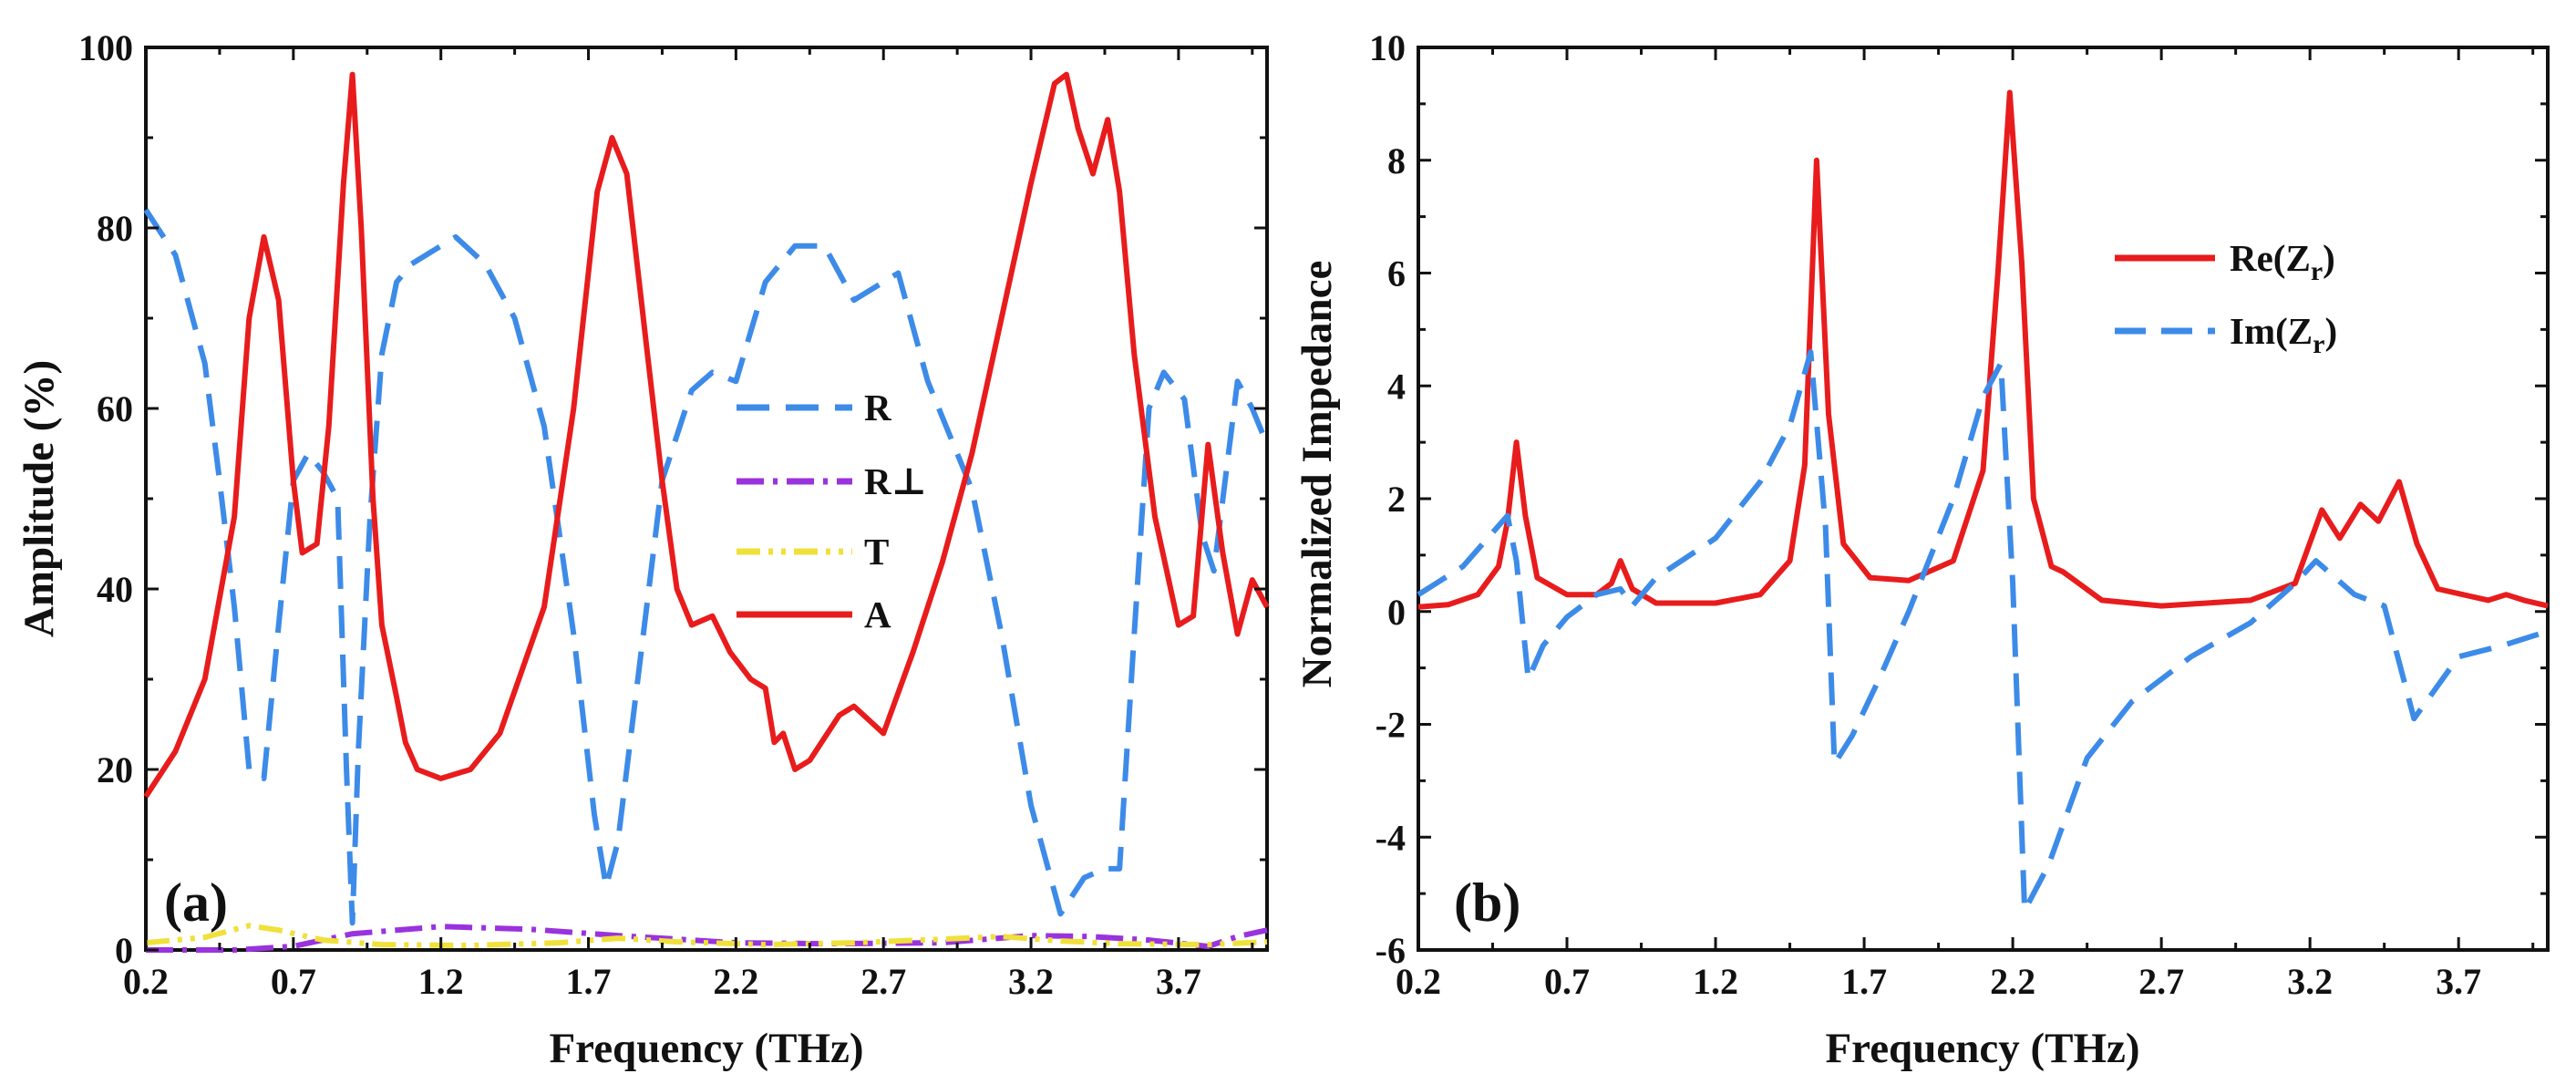  Describe the element at coordinates (1396, 499) in the screenshot. I see `y-tick-label-b-4: 2` at that location.